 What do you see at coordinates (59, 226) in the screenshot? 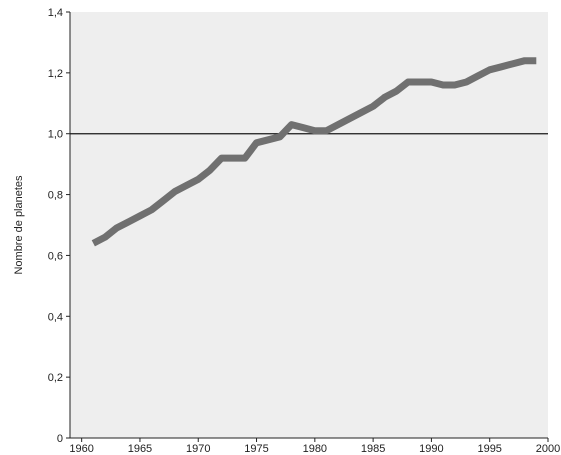
I see `y-axis-ticks: 0 0,2 0,4 0,6 0,8 1,0 1,2 1,4` at bounding box center [59, 226].